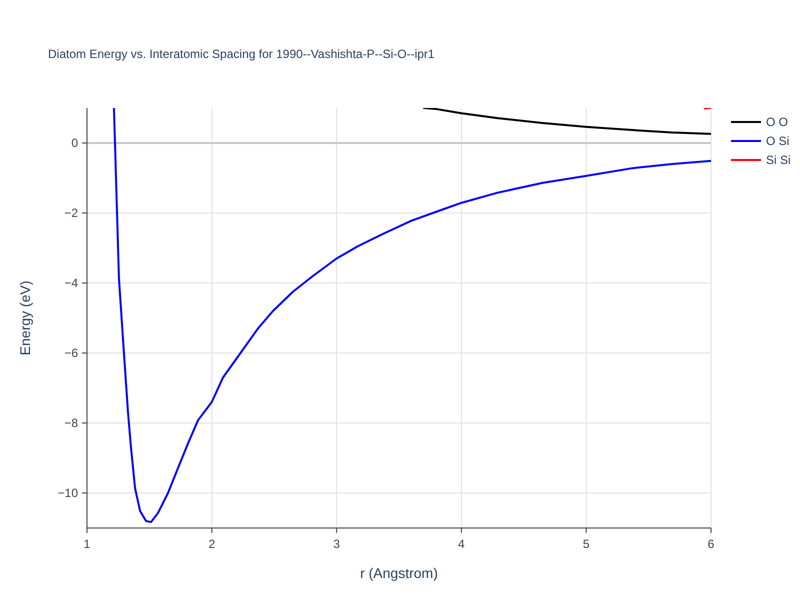 Image resolution: width=800 pixels, height=600 pixels. What do you see at coordinates (778, 160) in the screenshot?
I see `legend-label: Si Si` at bounding box center [778, 160].